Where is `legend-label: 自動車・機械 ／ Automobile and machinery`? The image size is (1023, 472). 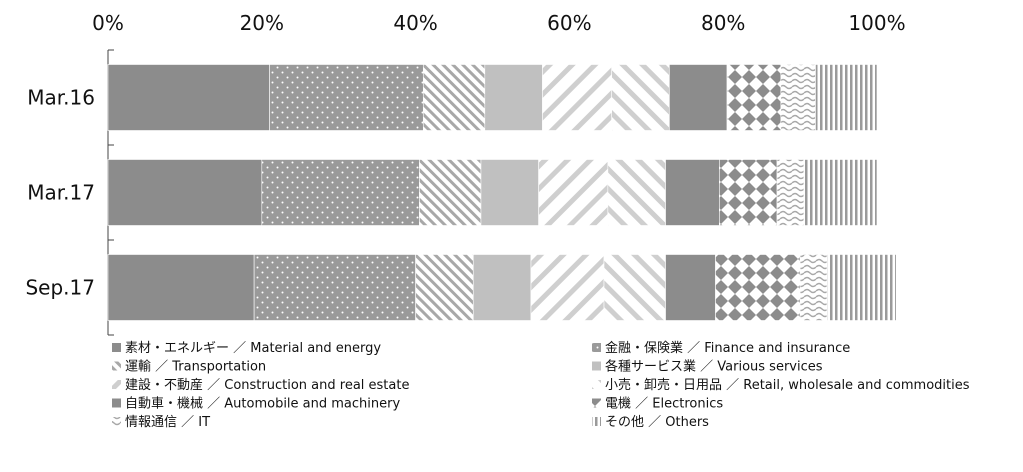 legend-label: 自動車・機械 ／ Automobile and machinery is located at coordinates (262, 404).